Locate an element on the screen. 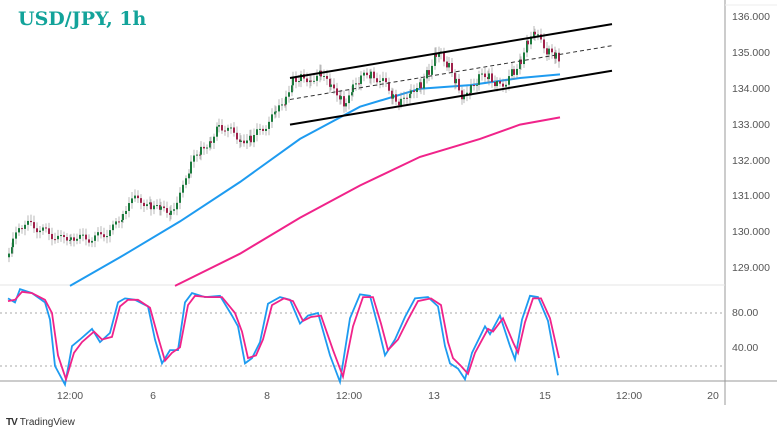  channel-upper-line is located at coordinates (451, 51).